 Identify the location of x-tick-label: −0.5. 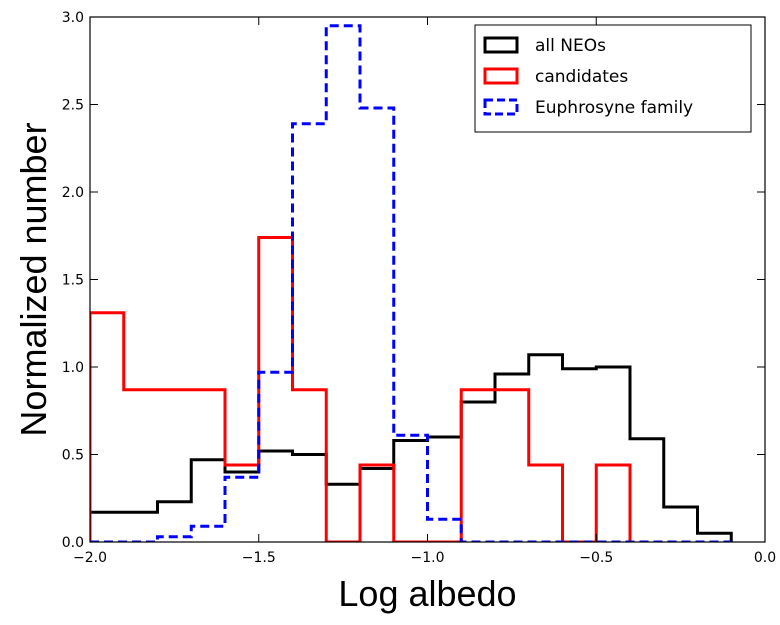
(596, 558).